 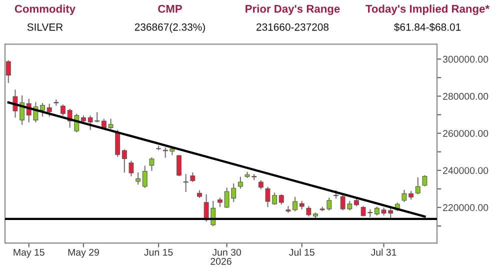 I want to click on x-tick-label: May 15, so click(x=29, y=253).